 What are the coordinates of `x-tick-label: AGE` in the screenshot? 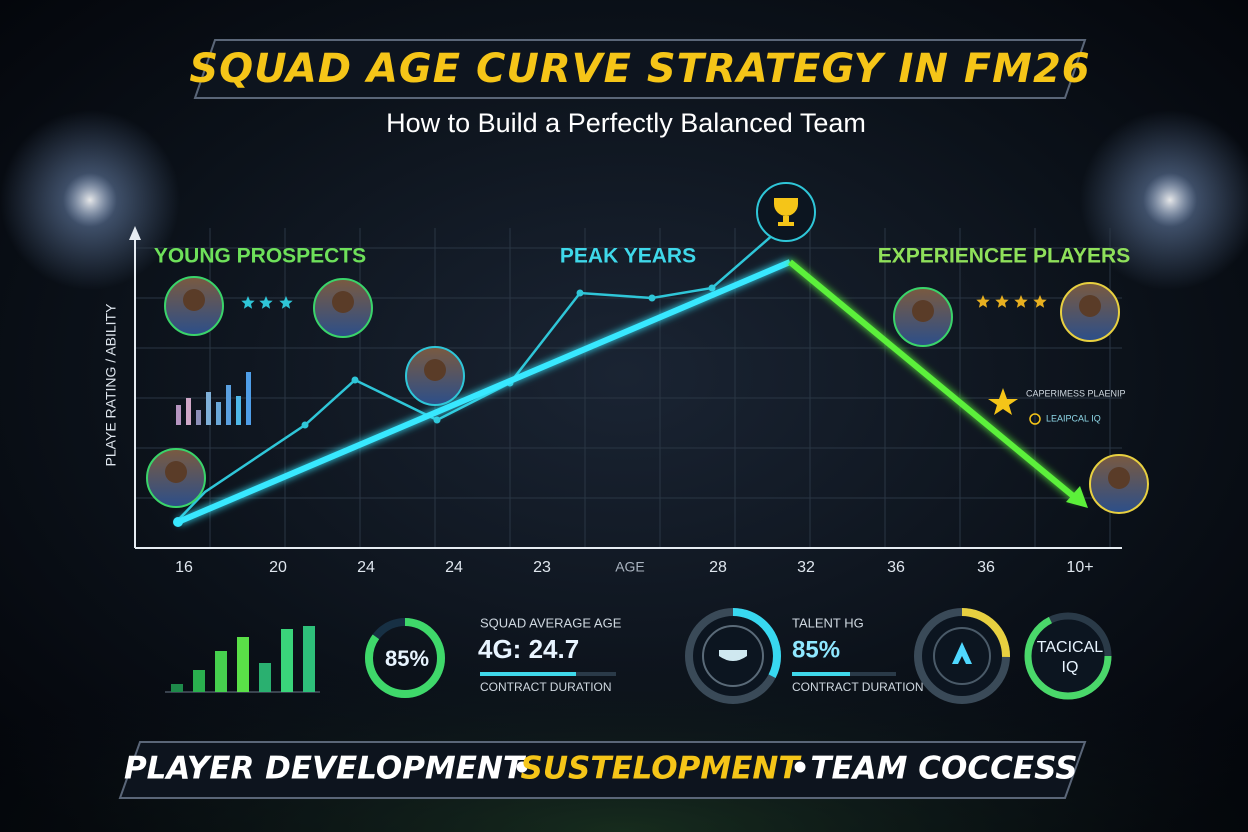 It's located at (630, 567).